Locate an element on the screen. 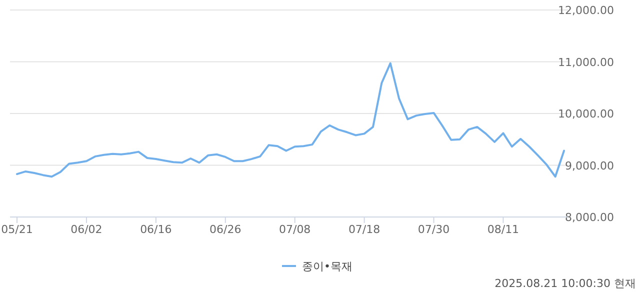  legend-label: 종이•목재 is located at coordinates (327, 266).